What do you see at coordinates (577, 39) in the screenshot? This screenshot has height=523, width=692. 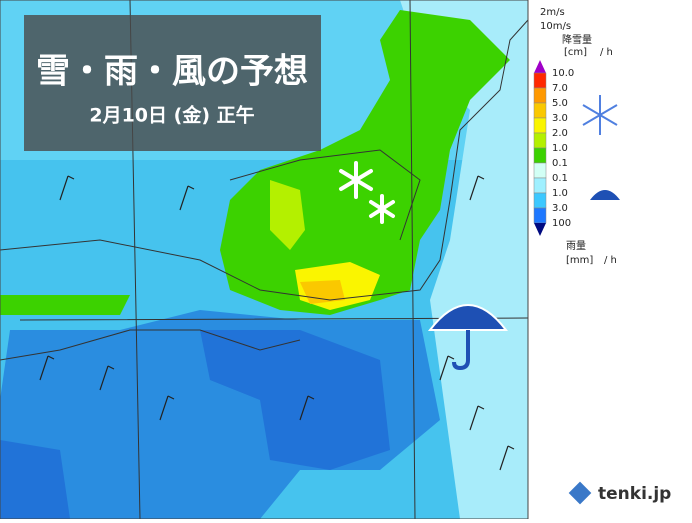 I see `snow-title: 降雪量` at bounding box center [577, 39].